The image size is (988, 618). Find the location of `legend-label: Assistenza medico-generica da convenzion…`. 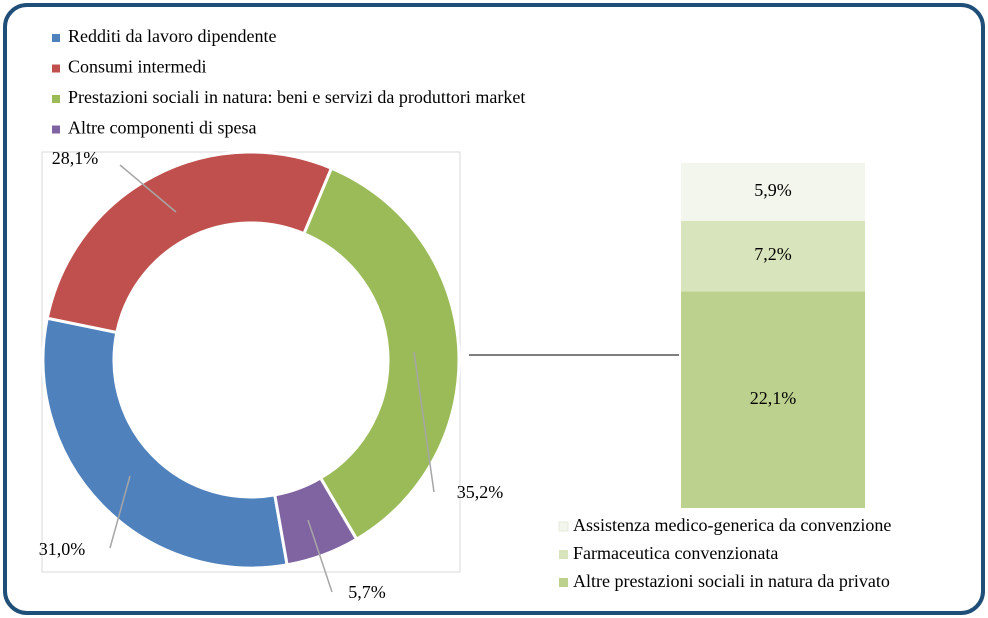

legend-label: Assistenza medico-generica da convenzion… is located at coordinates (732, 525).